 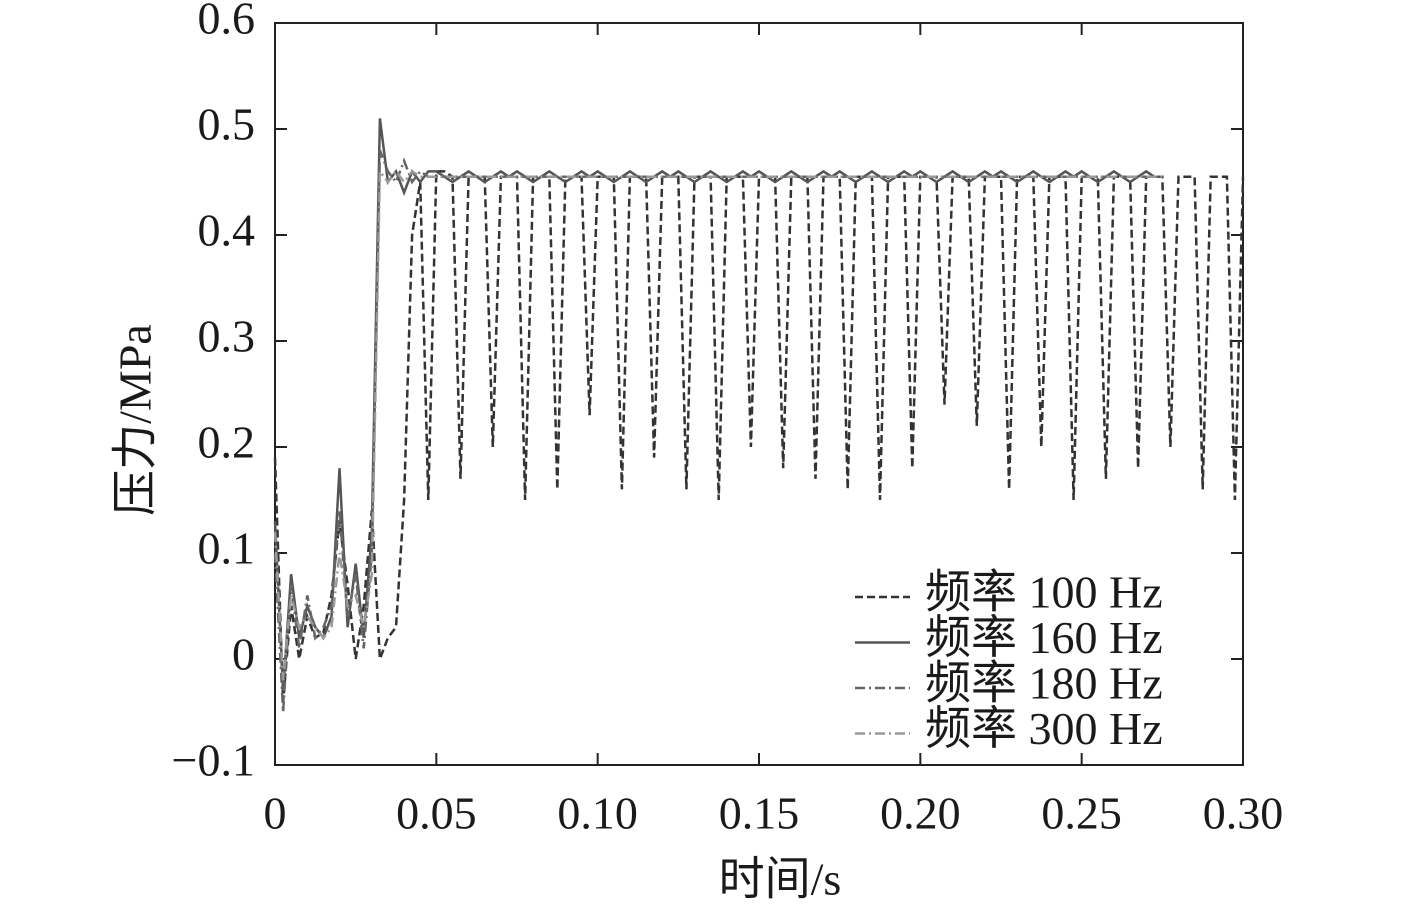 I want to click on y-axis-label: 压力/MPa, so click(x=135, y=420).